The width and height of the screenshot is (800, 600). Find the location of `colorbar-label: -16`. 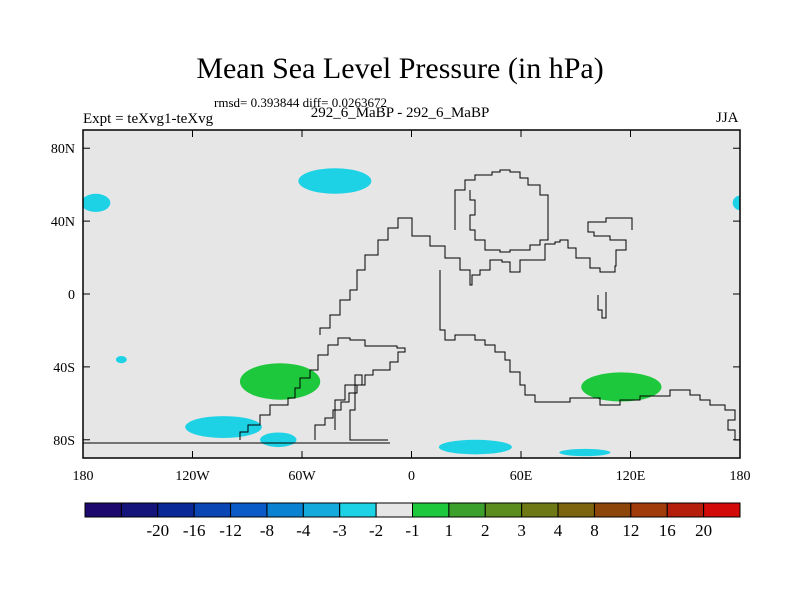

colorbar-label: -16 is located at coordinates (194, 530).